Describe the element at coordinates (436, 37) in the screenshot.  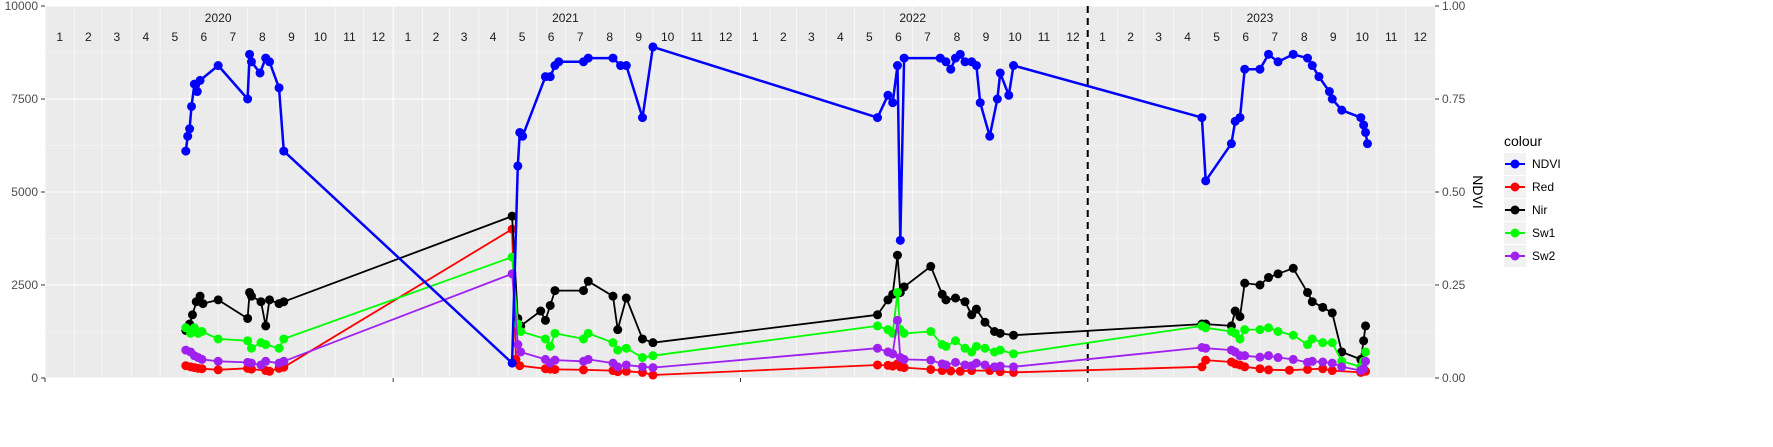
I see `month-label: 2` at that location.